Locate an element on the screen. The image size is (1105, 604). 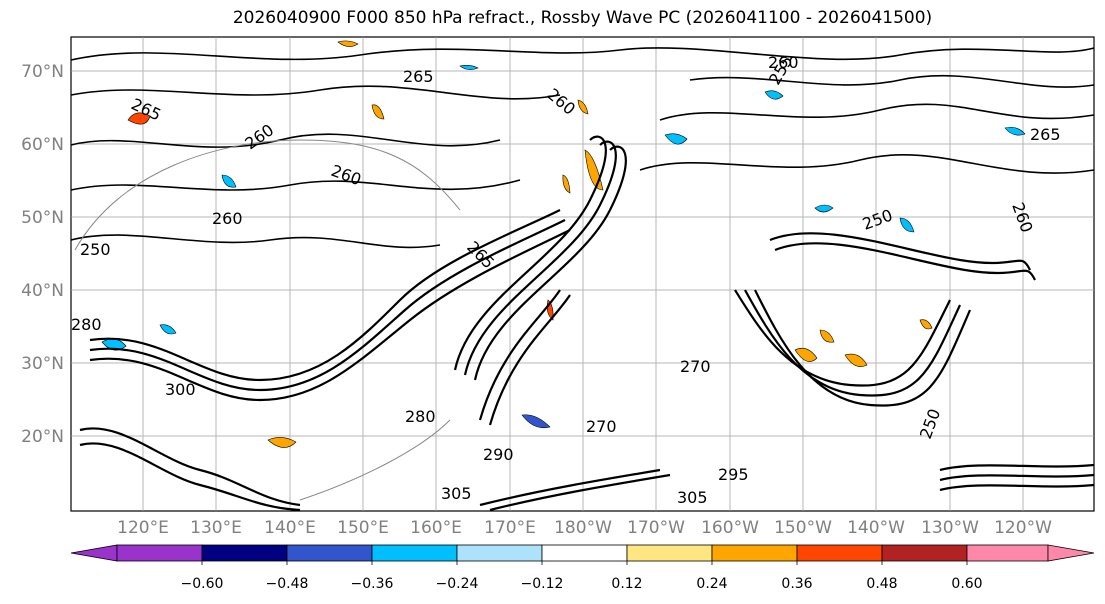
lon-label-130e: 130°E is located at coordinates (216, 528).